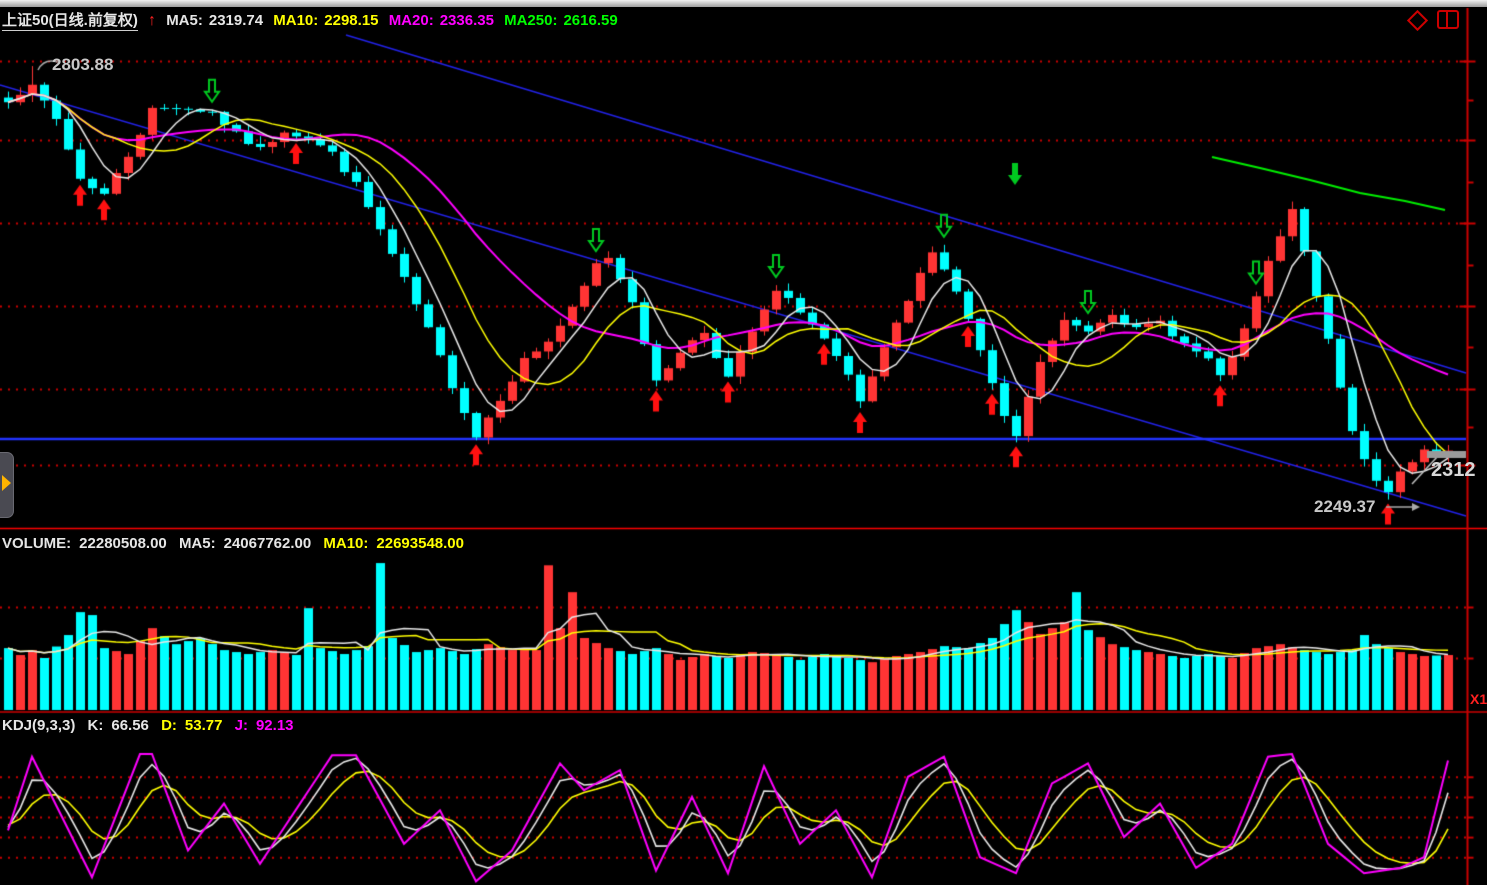  Describe the element at coordinates (274, 725) in the screenshot. I see `kdj-j-value: 92.13` at that location.